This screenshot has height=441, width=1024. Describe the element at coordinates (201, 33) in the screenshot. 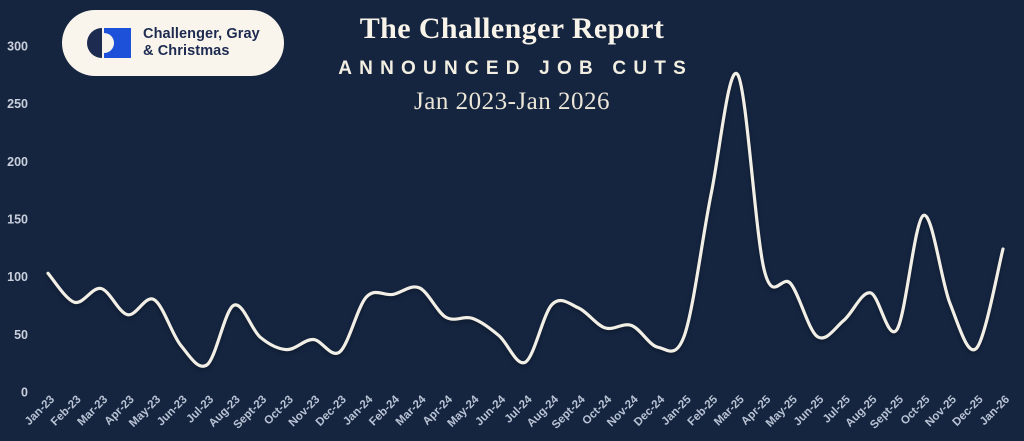

I see `brand-name-line1: Challenger, Gray` at that location.